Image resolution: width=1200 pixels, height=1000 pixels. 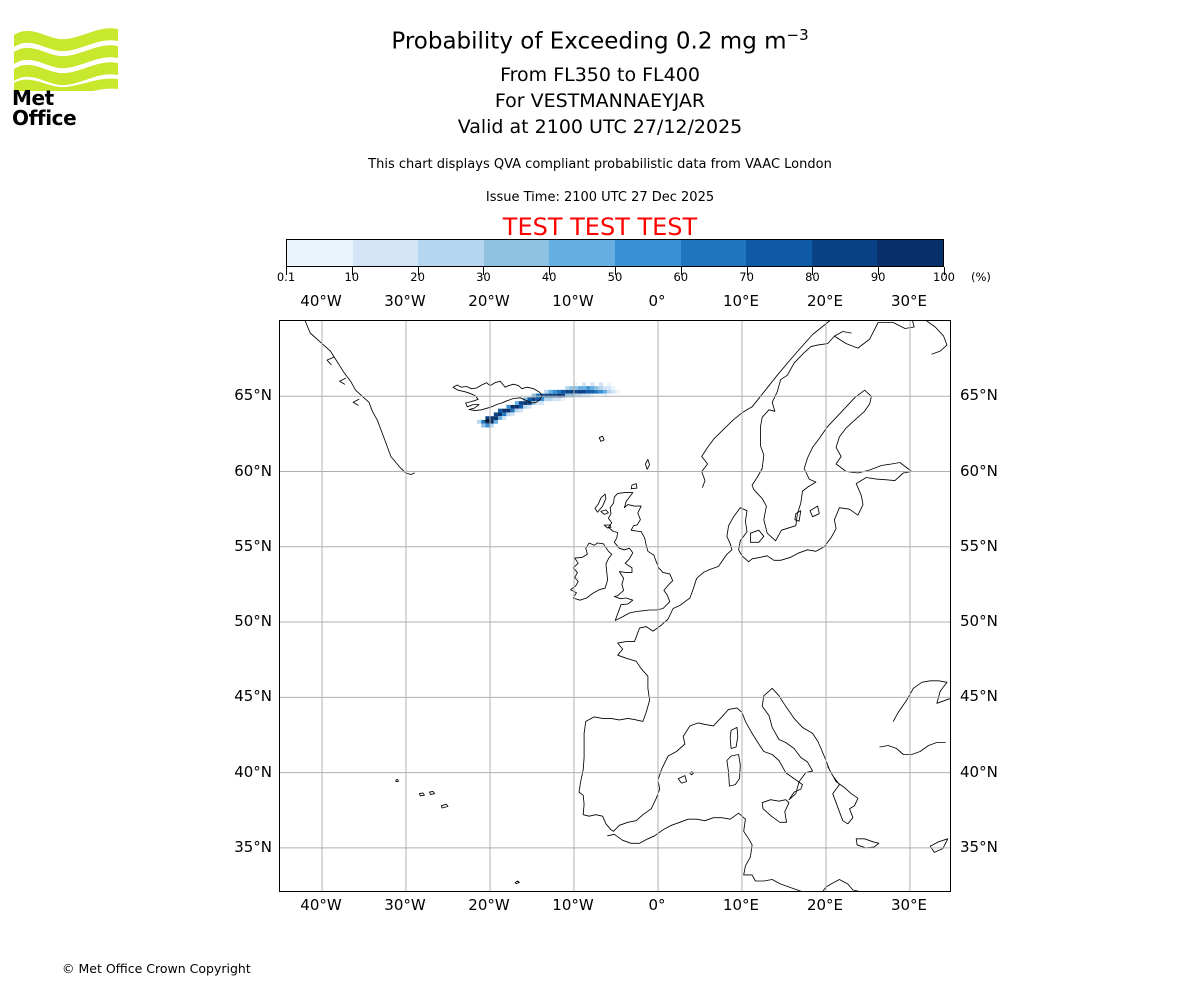 I want to click on lon-label-bottom-0: 40°W, so click(x=321, y=905).